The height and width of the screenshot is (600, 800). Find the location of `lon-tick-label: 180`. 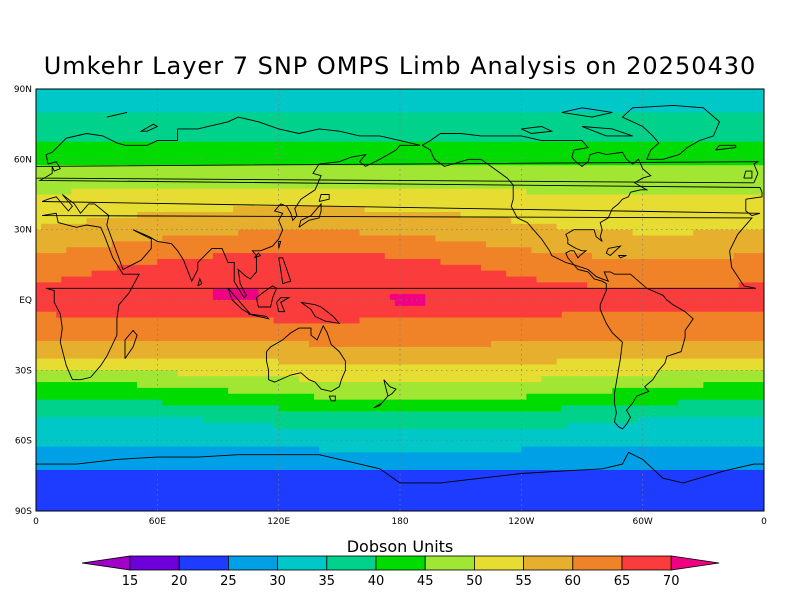

lon-tick-label: 180 is located at coordinates (399, 522).